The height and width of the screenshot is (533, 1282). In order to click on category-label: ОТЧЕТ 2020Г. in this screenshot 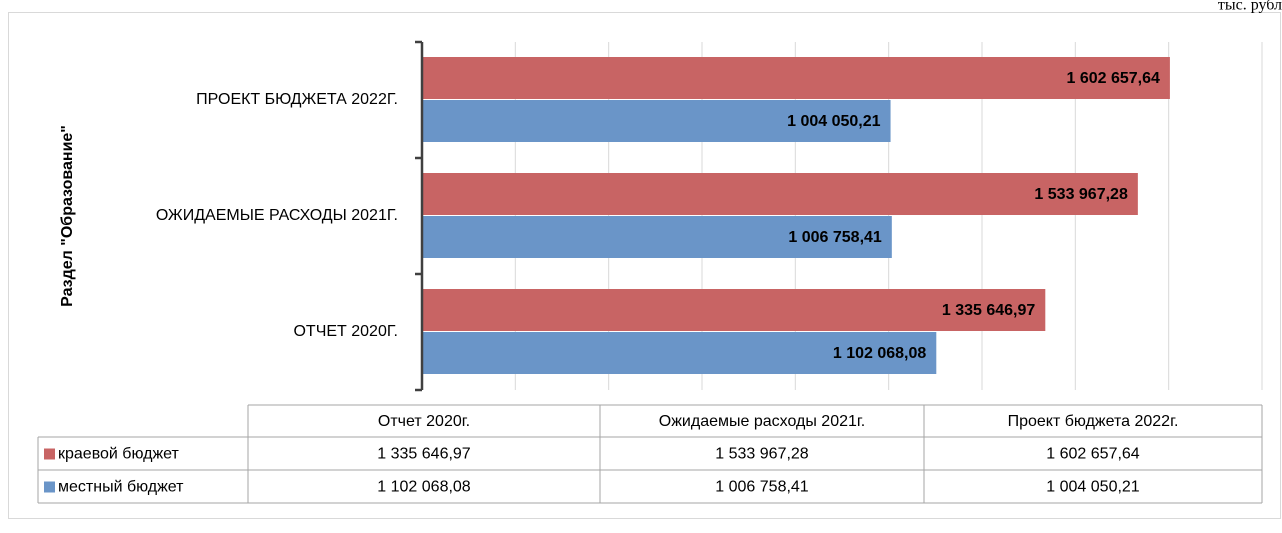, I will do `click(345, 331)`.